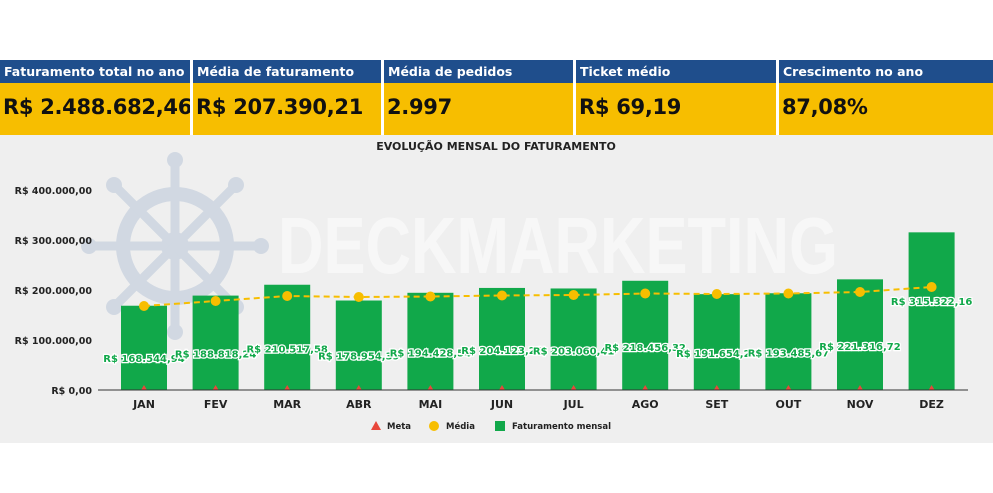 Image resolution: width=993 pixels, height=493 pixels. What do you see at coordinates (71, 391) in the screenshot?
I see `y-tick-label: R$ 0,00` at bounding box center [71, 391].